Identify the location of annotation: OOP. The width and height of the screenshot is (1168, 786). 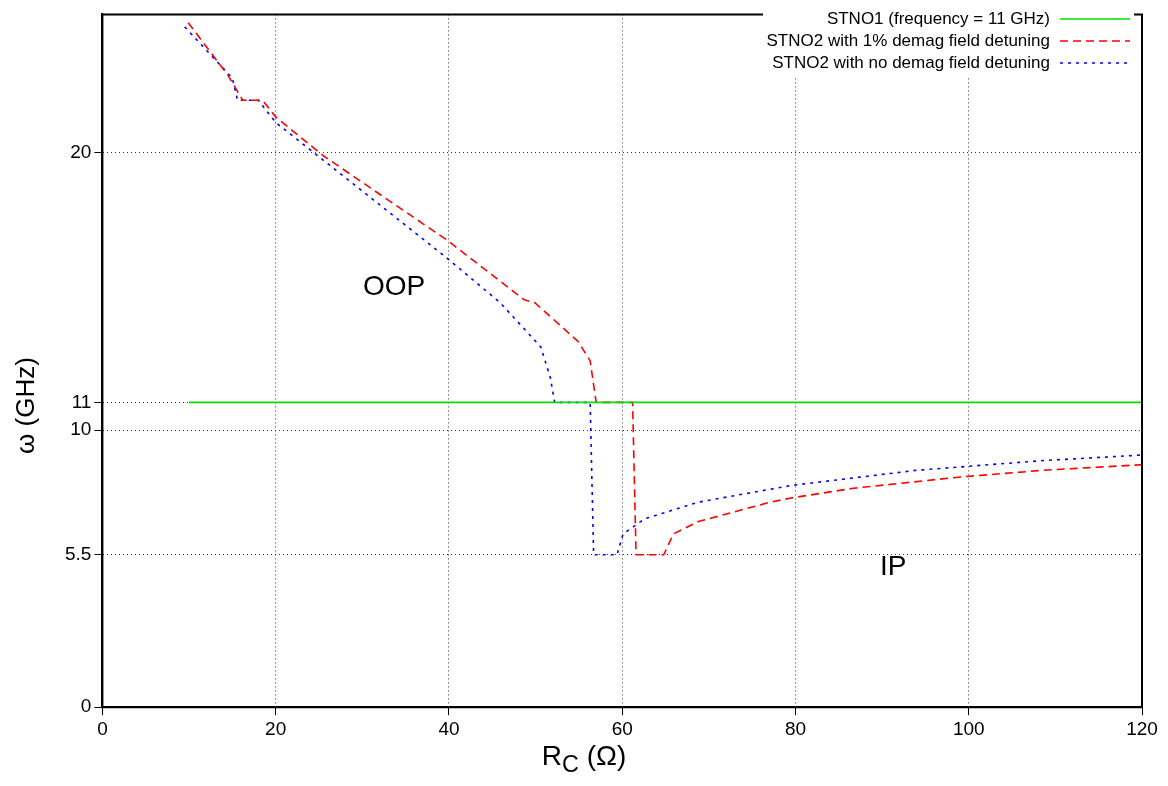
(394, 286).